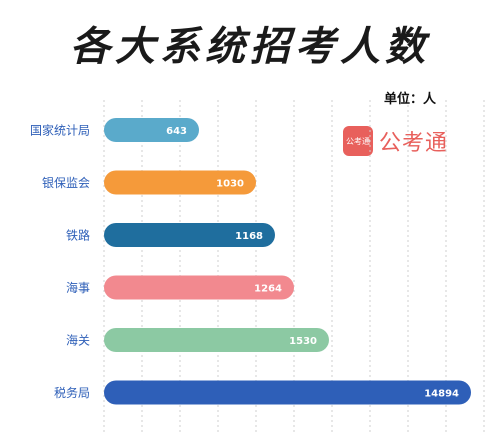 The height and width of the screenshot is (442, 500). I want to click on brand-logo: 公考通 公考通, so click(395, 141).